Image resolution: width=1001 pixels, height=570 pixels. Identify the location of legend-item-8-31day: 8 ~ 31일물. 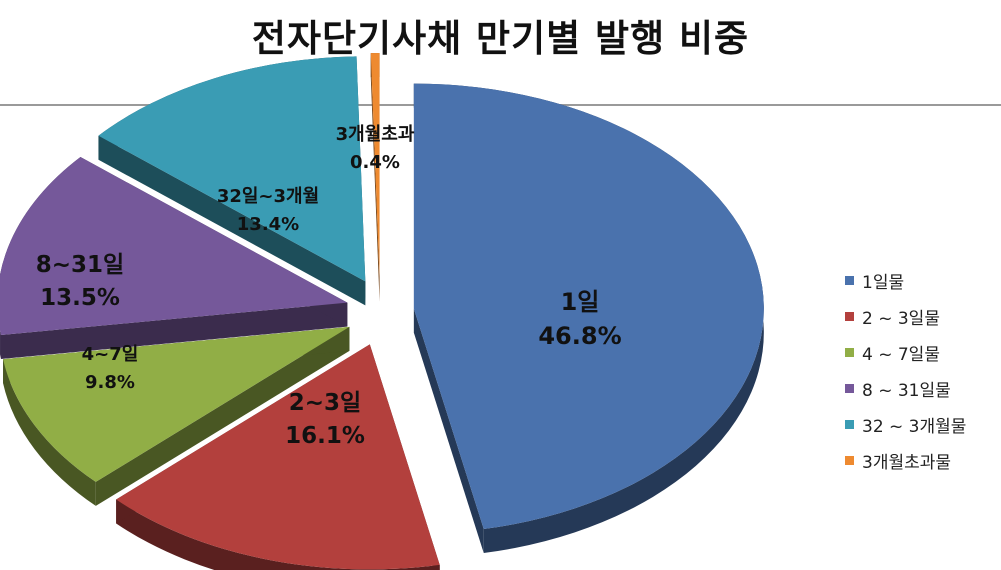
(905, 388).